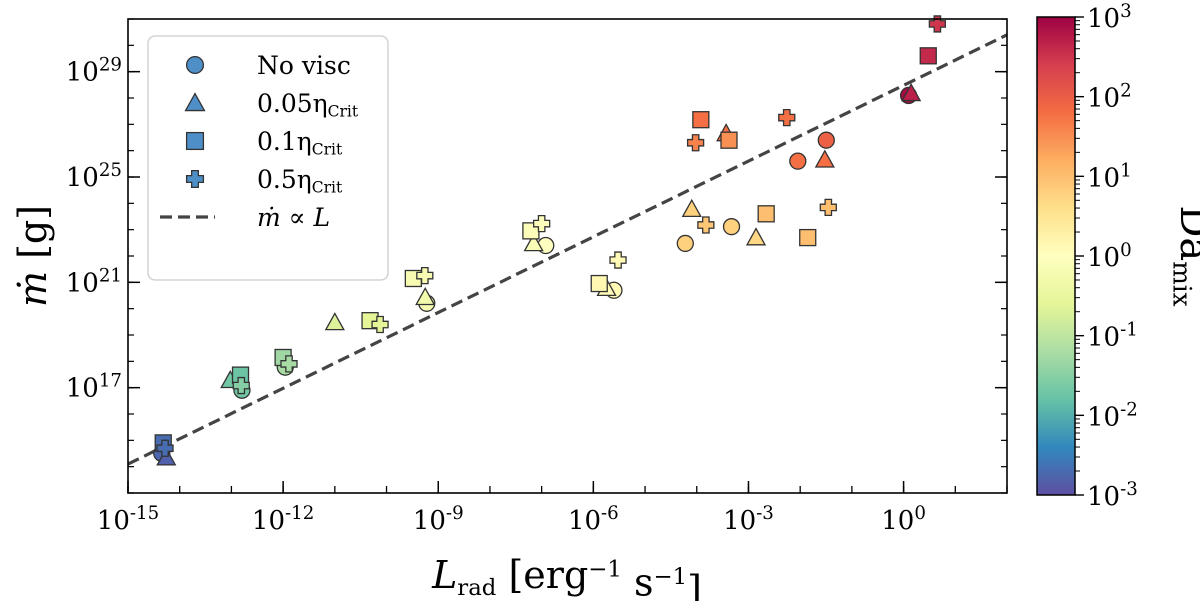 The width and height of the screenshot is (1200, 601). I want to click on legend-label: 0.5ηCrit, so click(300, 181).